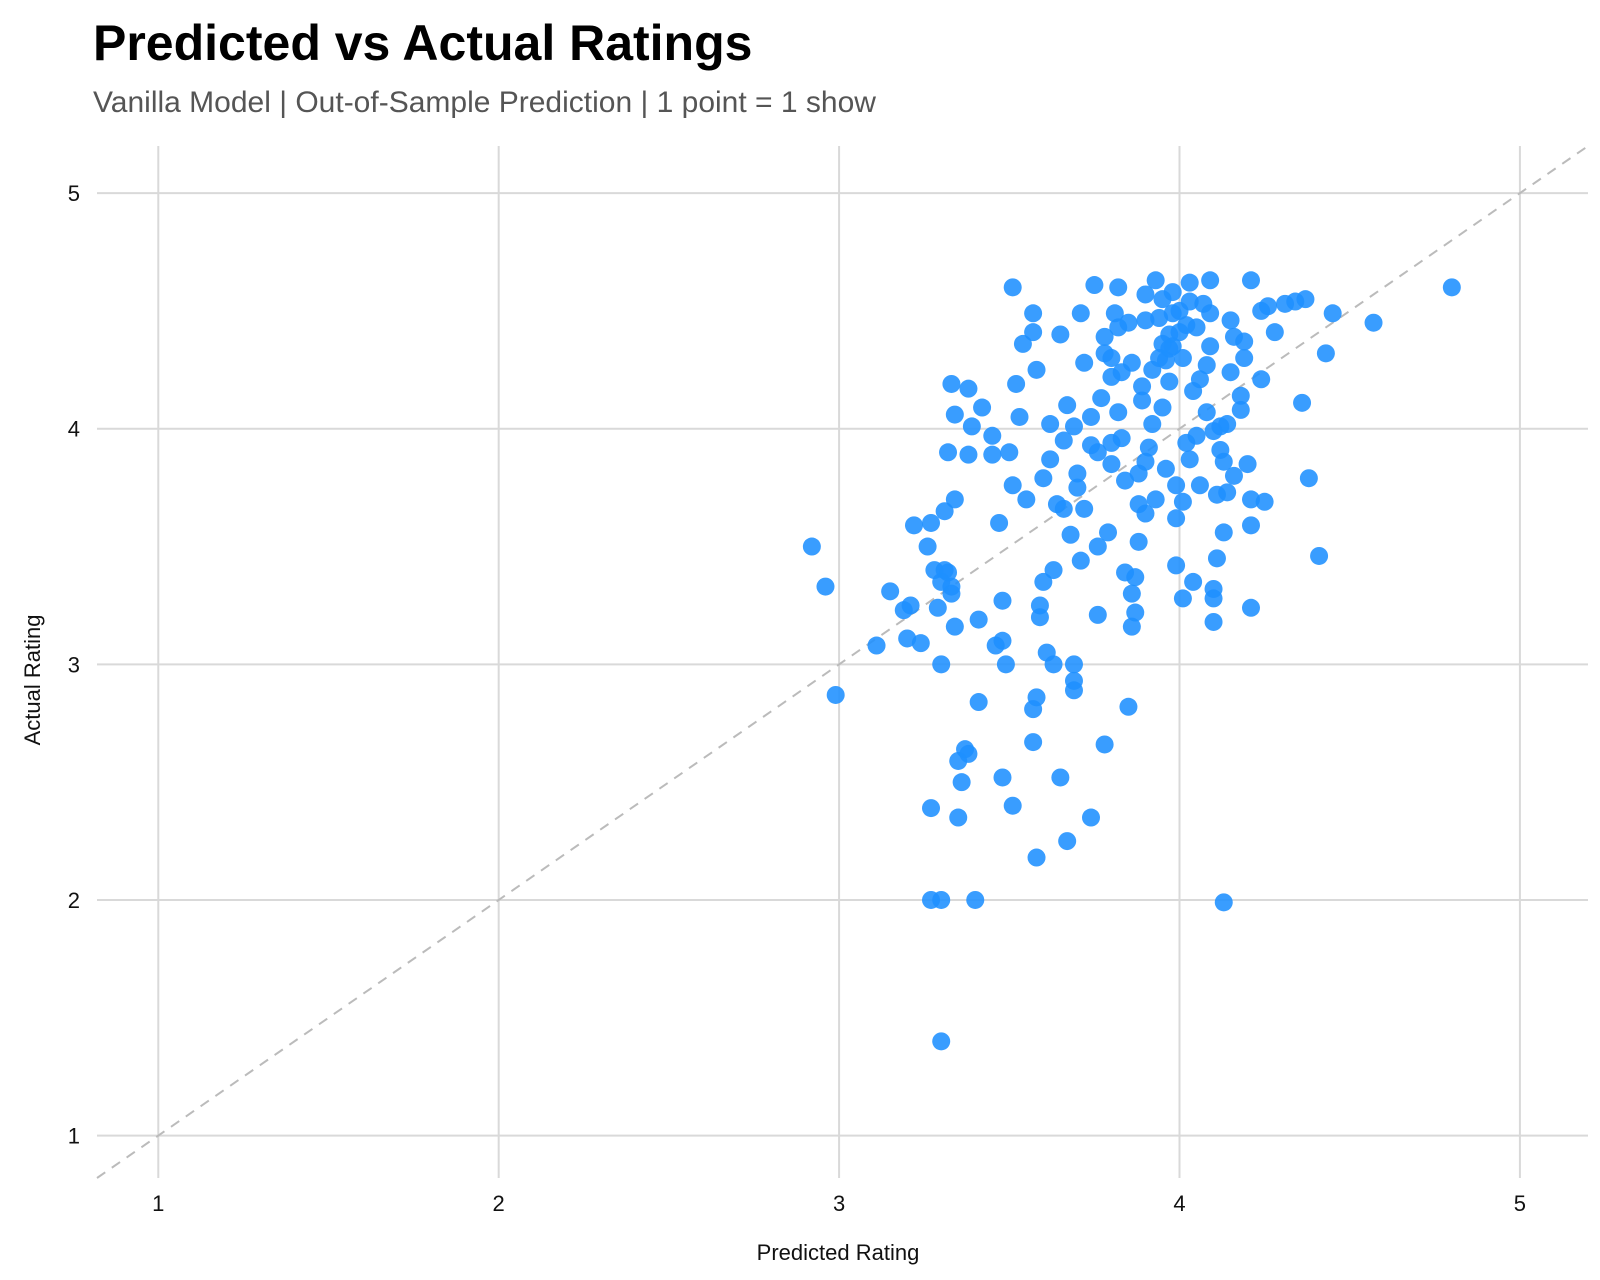 The width and height of the screenshot is (1600, 1280). Describe the element at coordinates (74, 193) in the screenshot. I see `y-tick-label: 5` at that location.